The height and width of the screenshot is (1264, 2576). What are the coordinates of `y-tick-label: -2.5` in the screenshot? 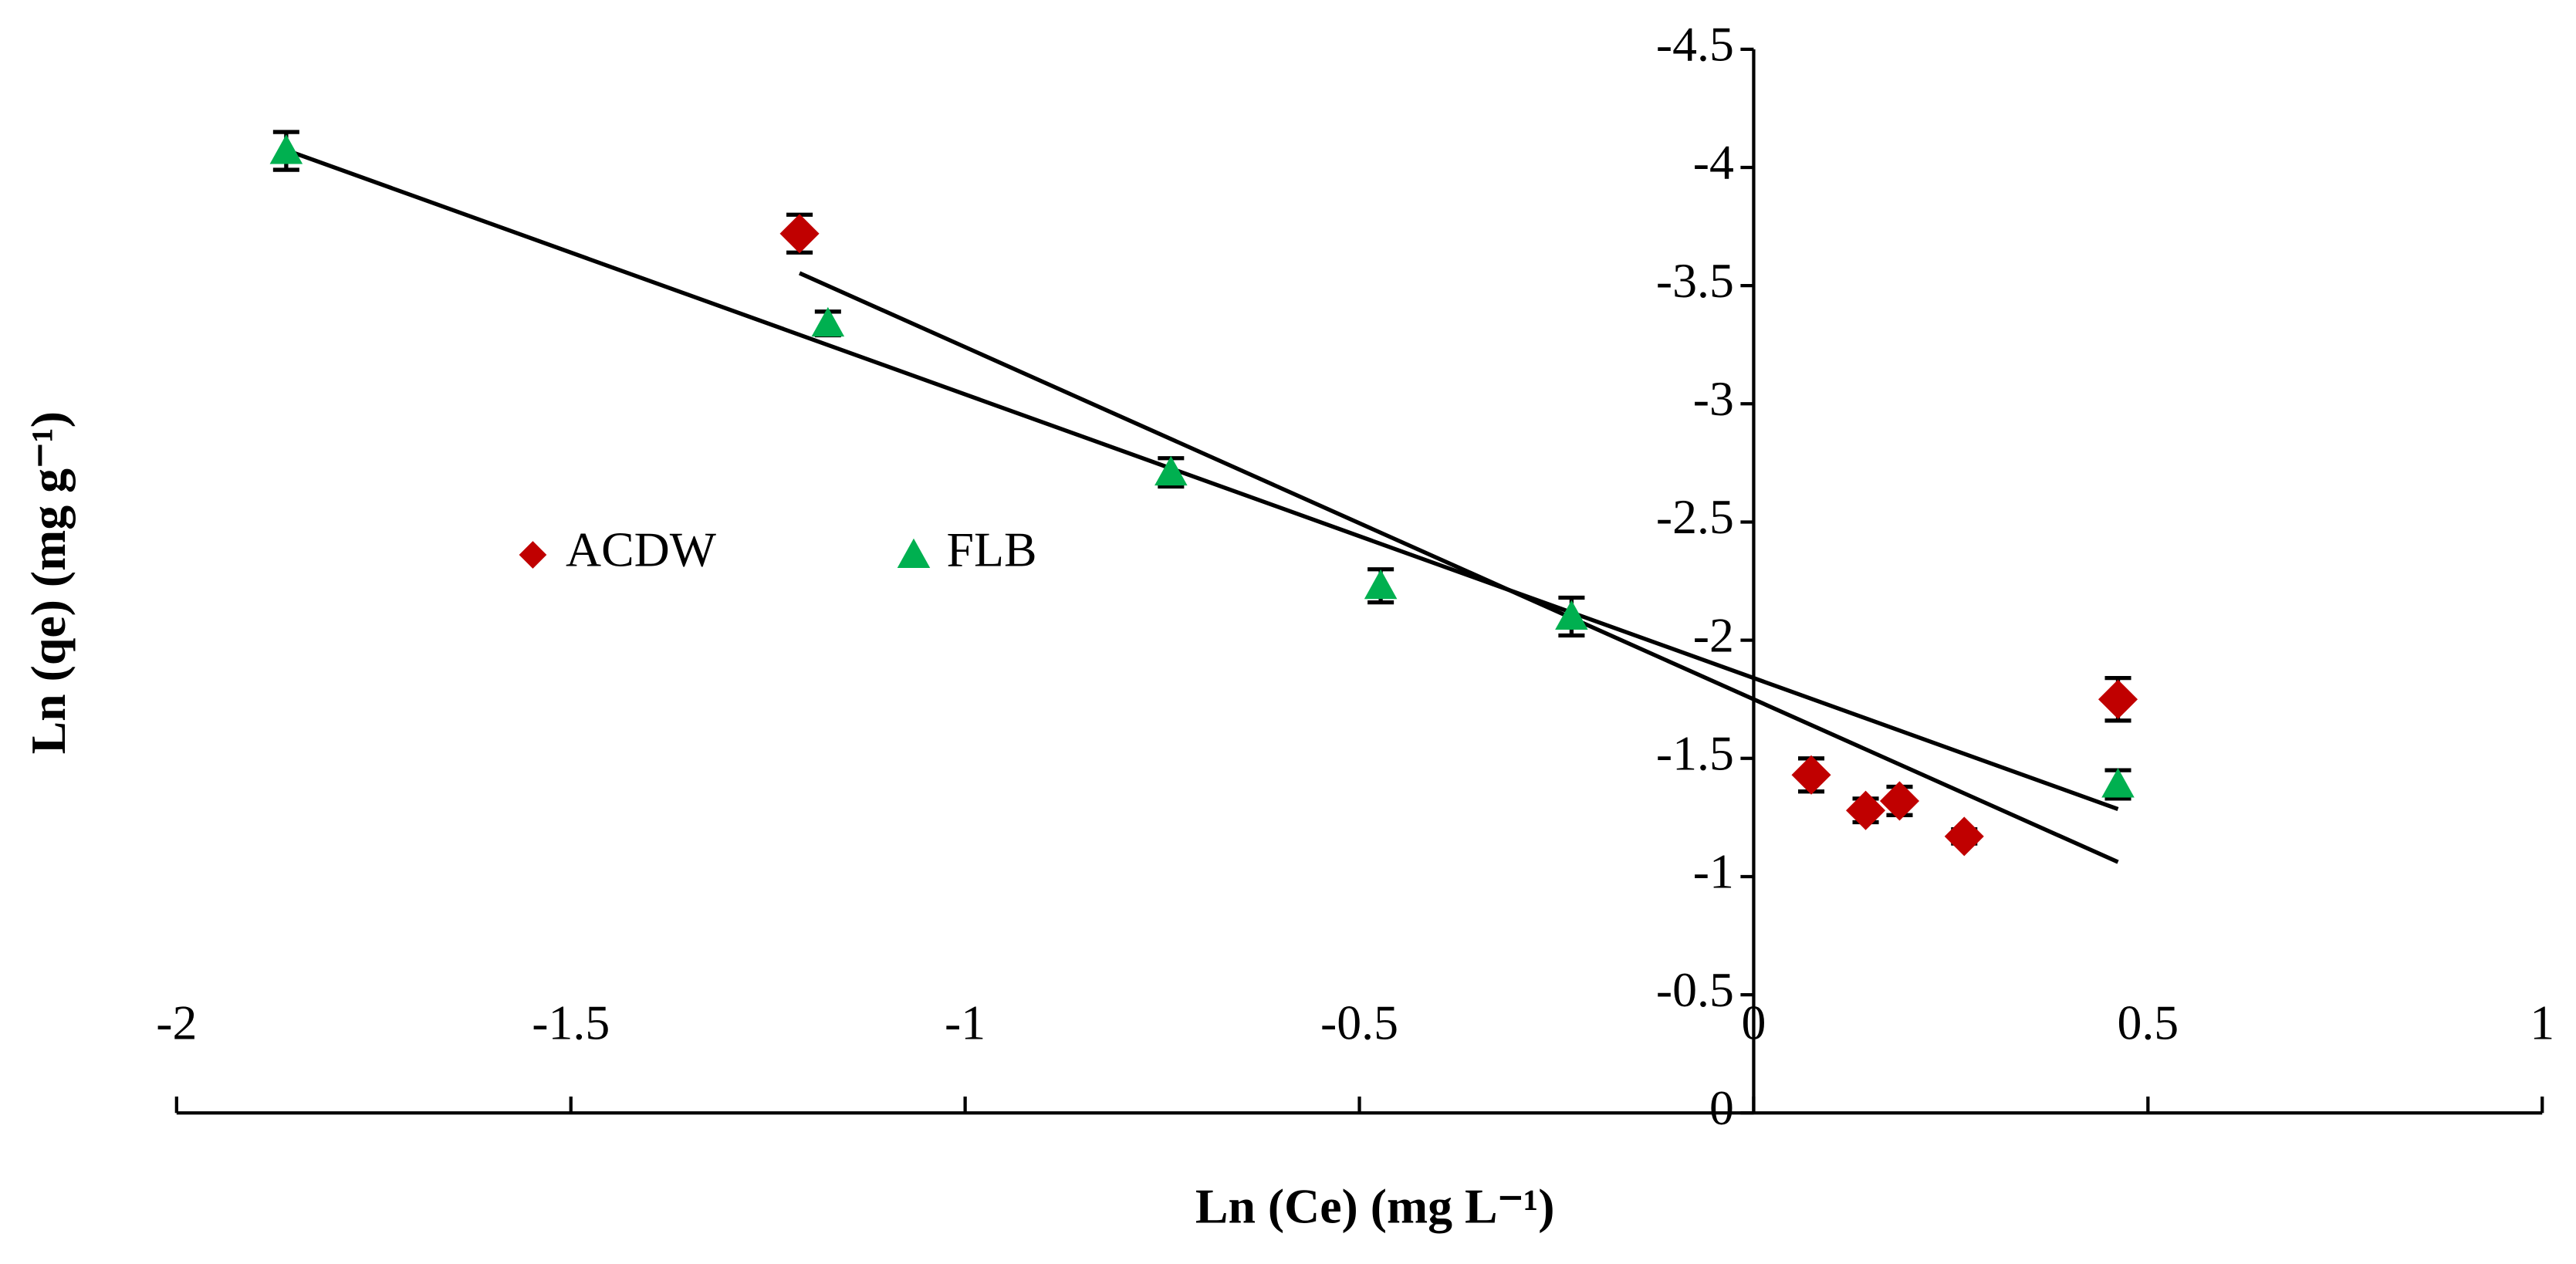 It's located at (1695, 516).